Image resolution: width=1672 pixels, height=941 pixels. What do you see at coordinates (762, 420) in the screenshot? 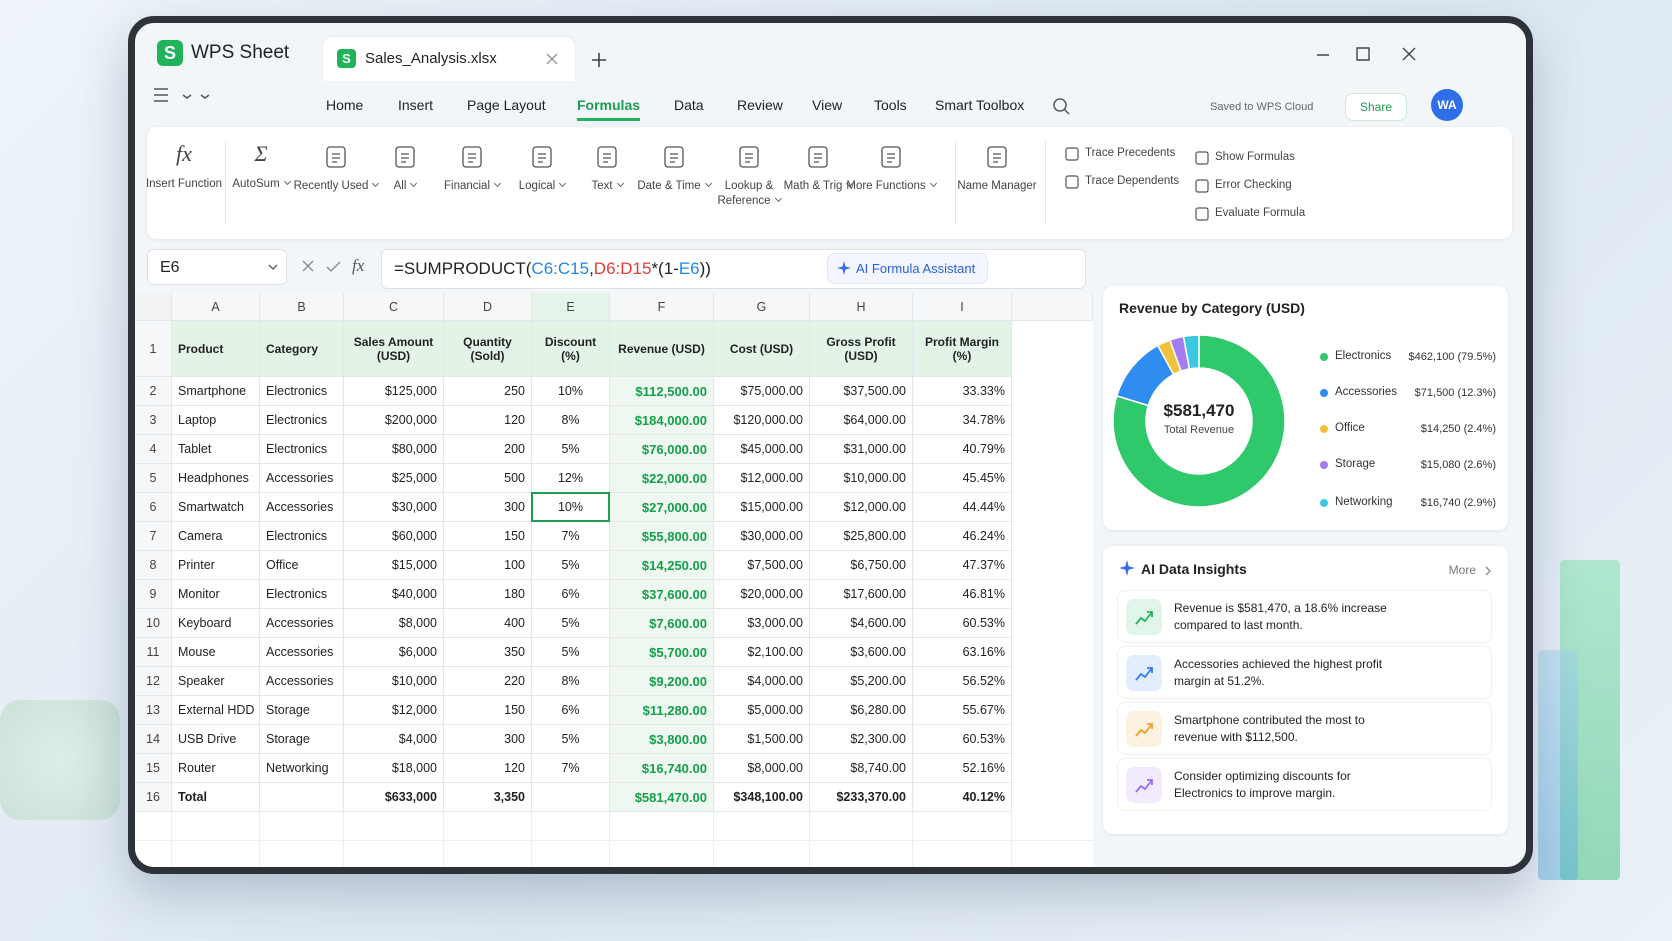
I see `cell: $120,000.00` at bounding box center [762, 420].